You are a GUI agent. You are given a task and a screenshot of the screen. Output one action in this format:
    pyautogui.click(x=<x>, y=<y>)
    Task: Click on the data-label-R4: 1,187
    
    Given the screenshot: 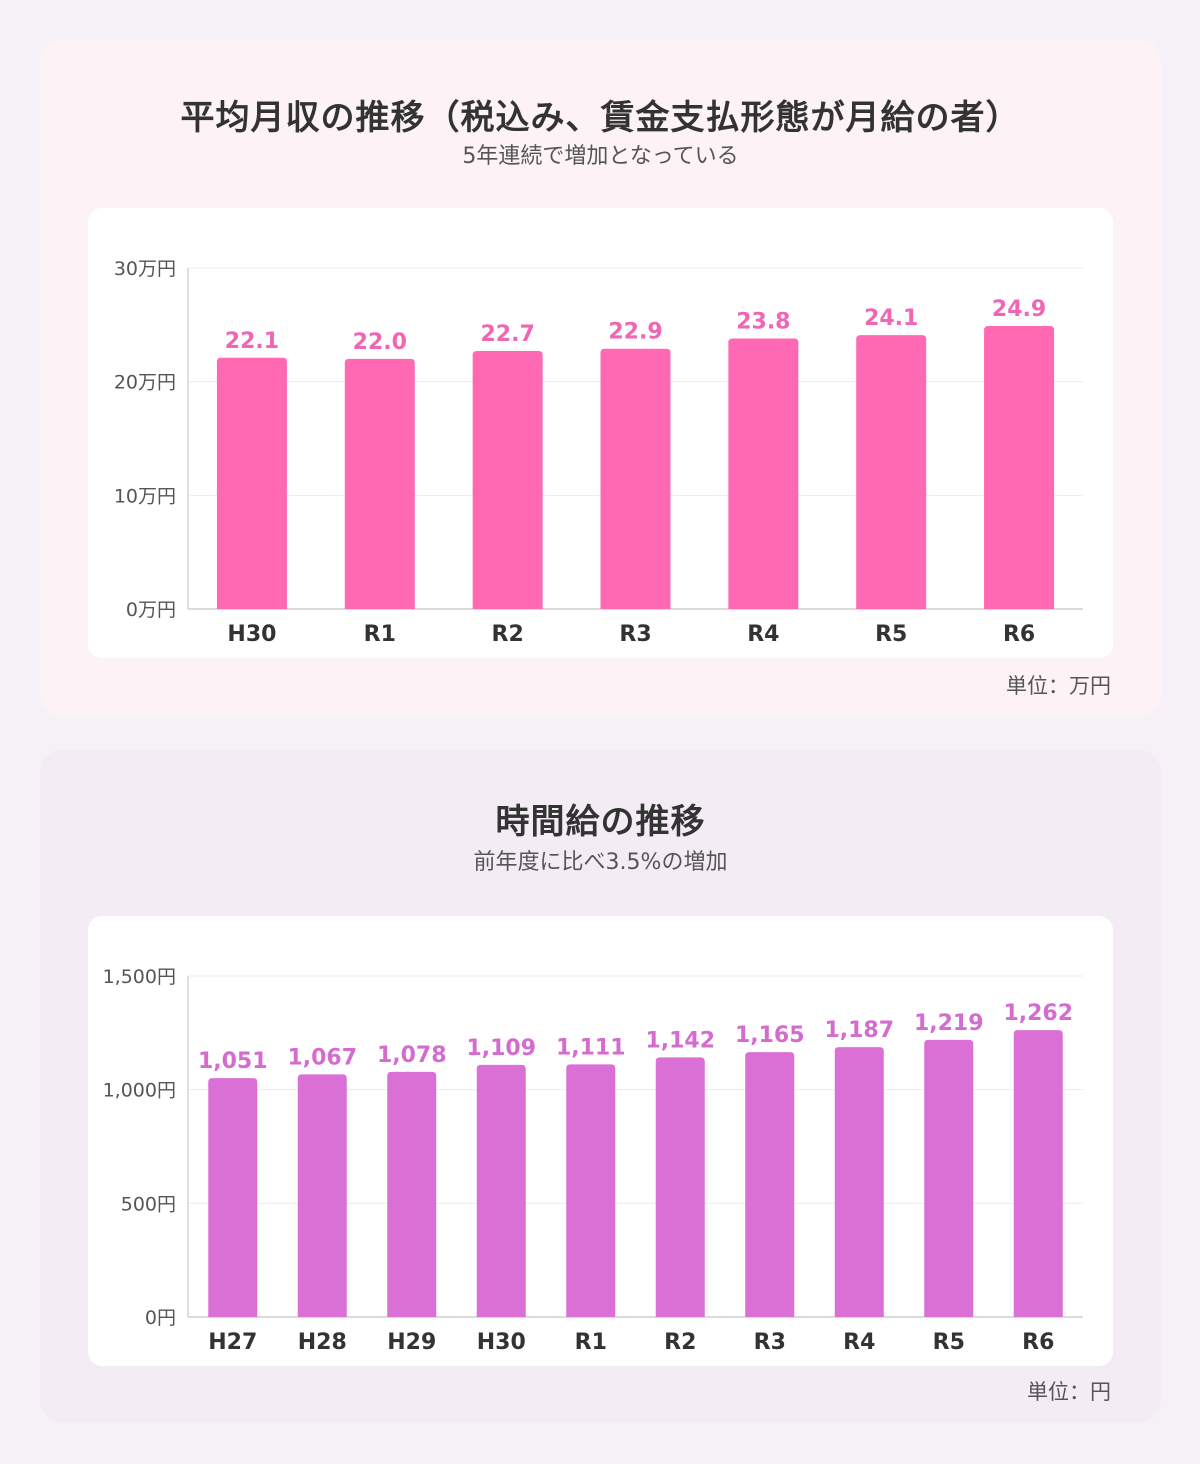 What is the action you would take?
    pyautogui.click(x=859, y=1030)
    